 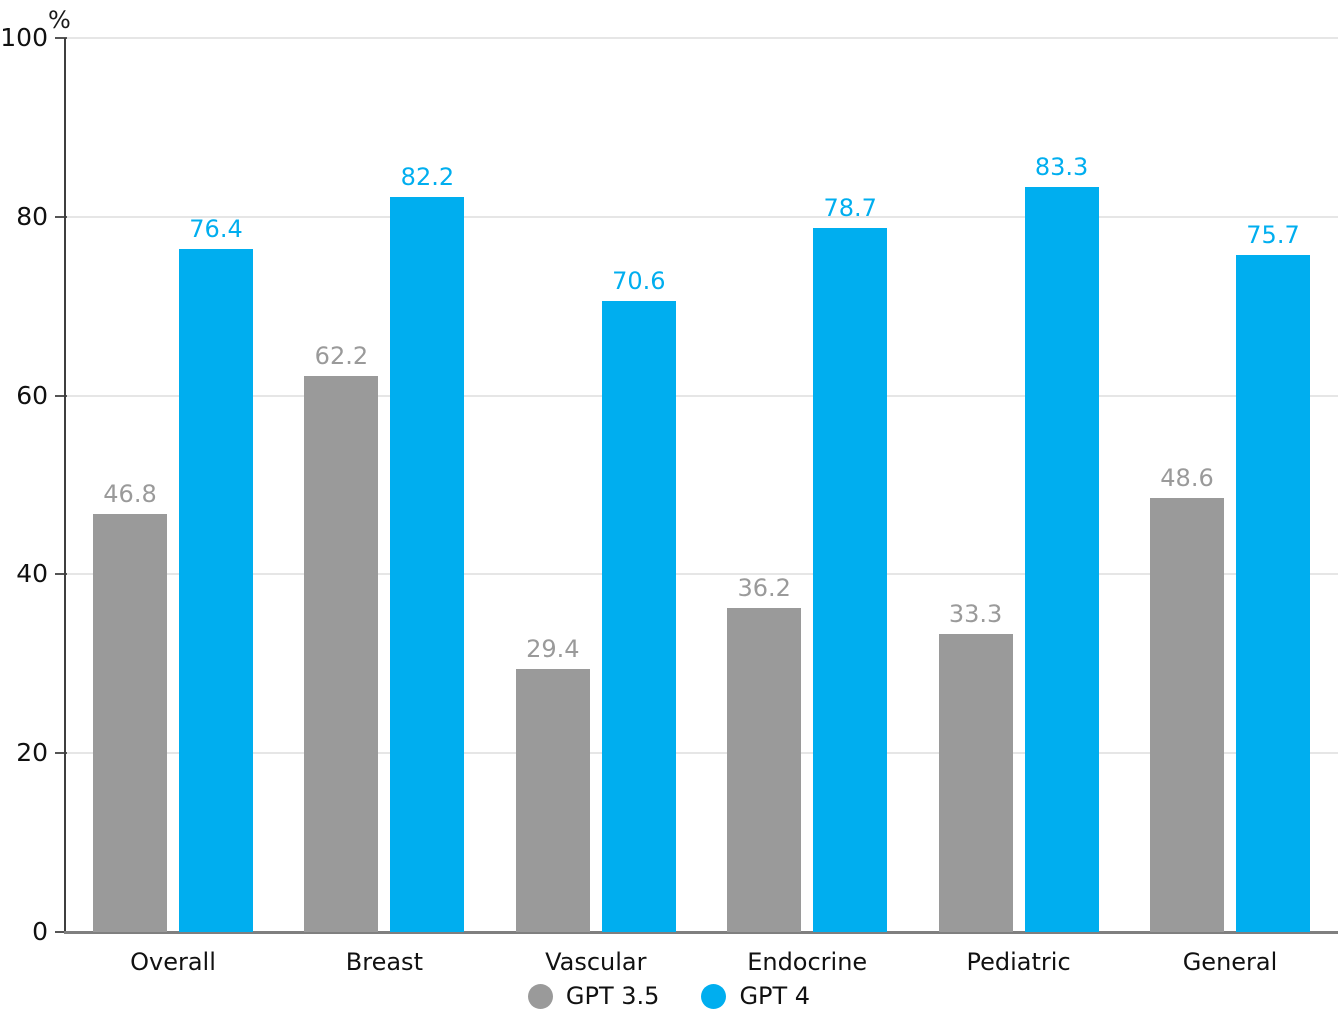 I want to click on bar-gpt35-breast, so click(x=341, y=653).